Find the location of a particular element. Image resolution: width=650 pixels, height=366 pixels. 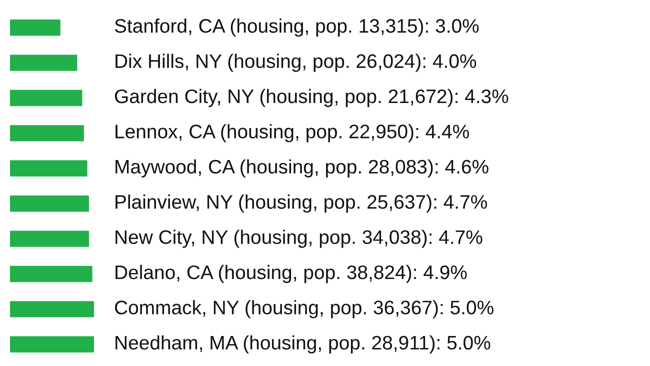

data-label: Plainview, NY (housing, pop. 25,637): 4.7% is located at coordinates (301, 203).